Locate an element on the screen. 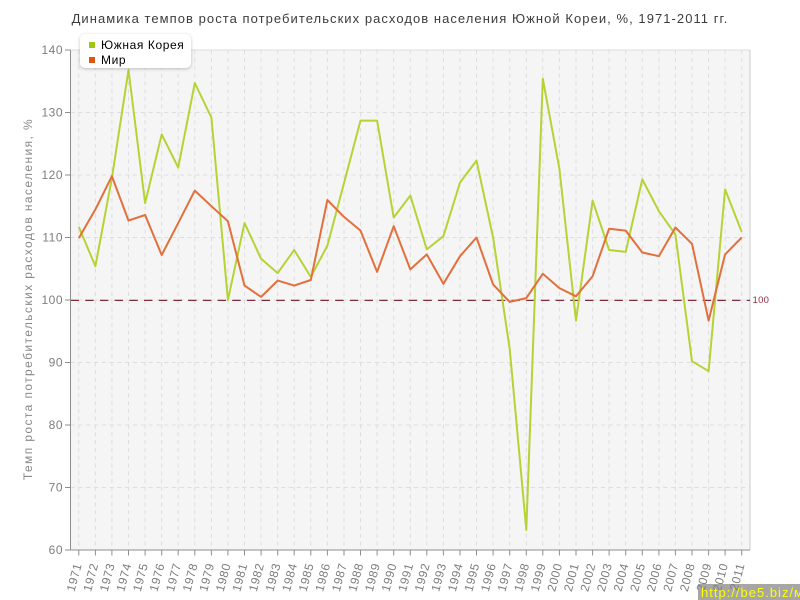 The image size is (800, 600). svg-text: 110 is located at coordinates (52, 238).